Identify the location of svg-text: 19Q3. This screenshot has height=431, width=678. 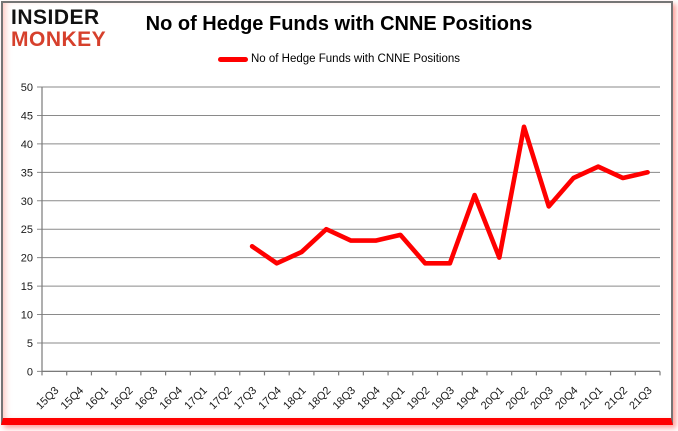
(443, 399).